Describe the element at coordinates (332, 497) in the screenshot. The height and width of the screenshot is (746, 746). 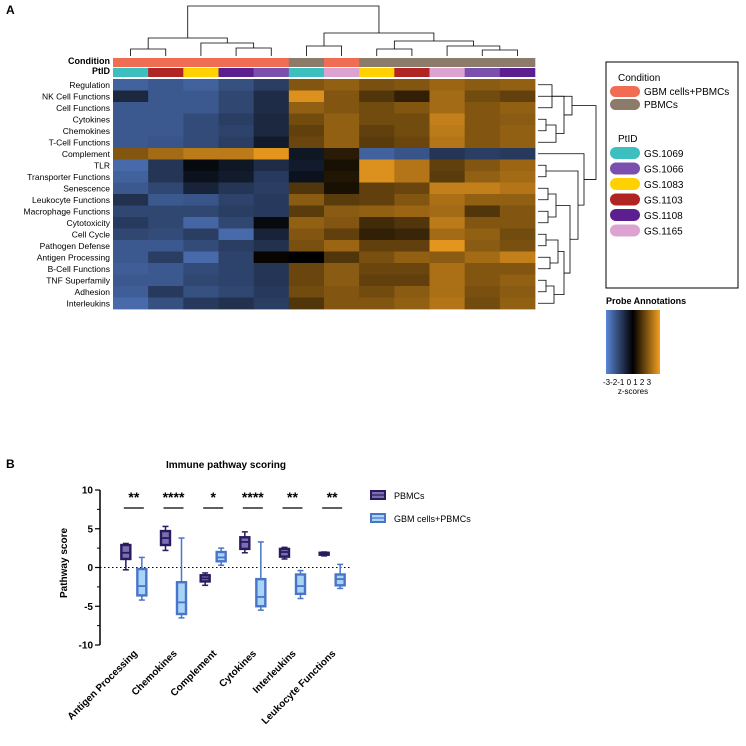
I see `significance-stars: **` at that location.